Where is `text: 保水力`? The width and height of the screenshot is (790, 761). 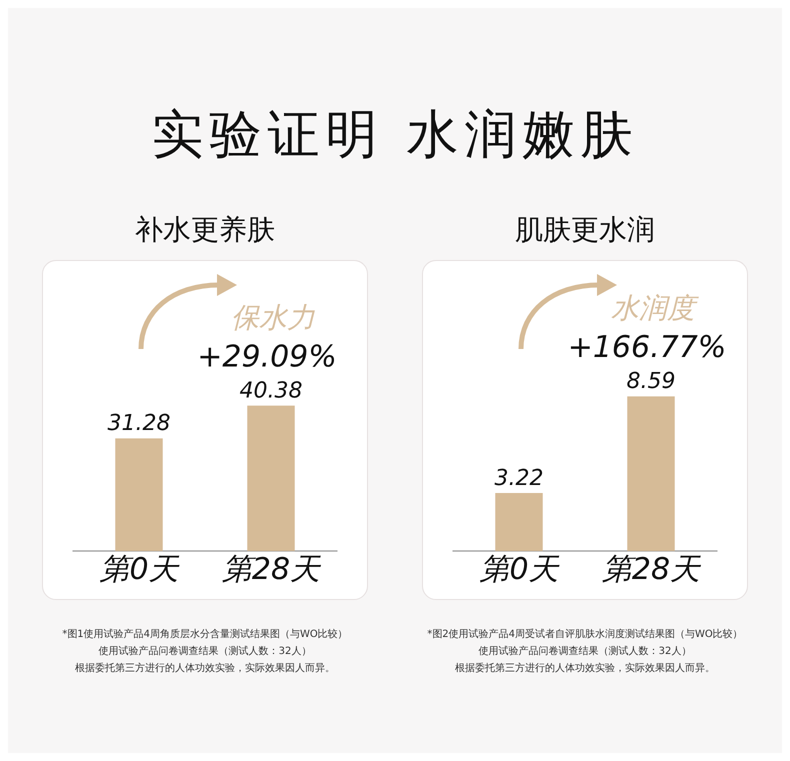 text: 保水力 is located at coordinates (273, 317).